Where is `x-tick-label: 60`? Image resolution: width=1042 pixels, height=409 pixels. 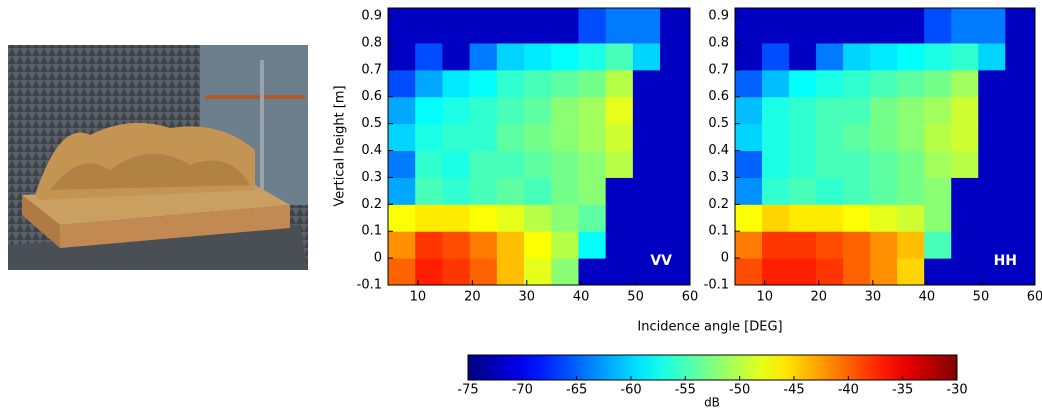
x-tick-label: 60 is located at coordinates (690, 297).